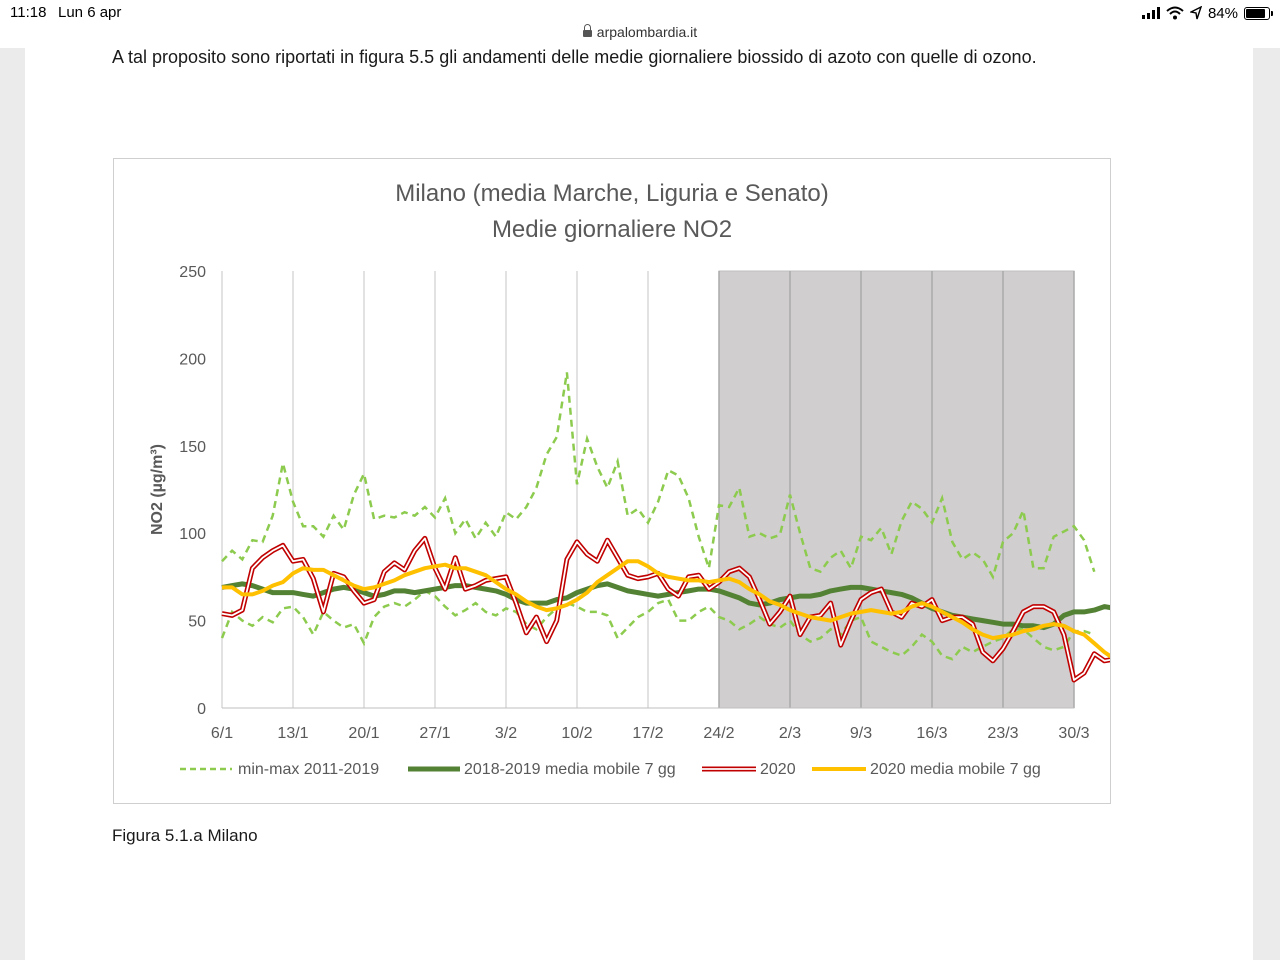 Image resolution: width=1280 pixels, height=960 pixels. Describe the element at coordinates (1258, 13) in the screenshot. I see `battery-icon` at that location.